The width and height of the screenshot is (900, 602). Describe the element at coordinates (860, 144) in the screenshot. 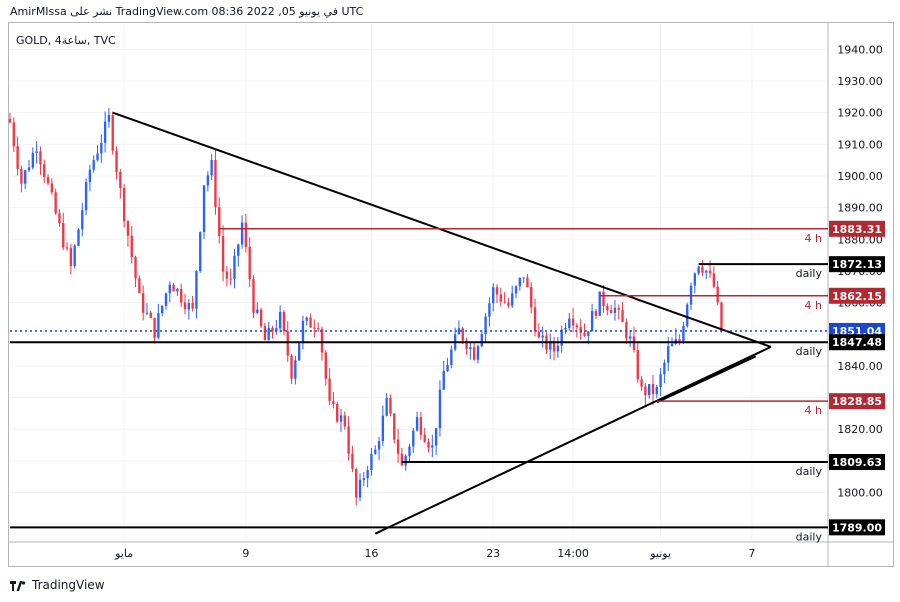

I see `price-tick-label: 1910.00` at that location.